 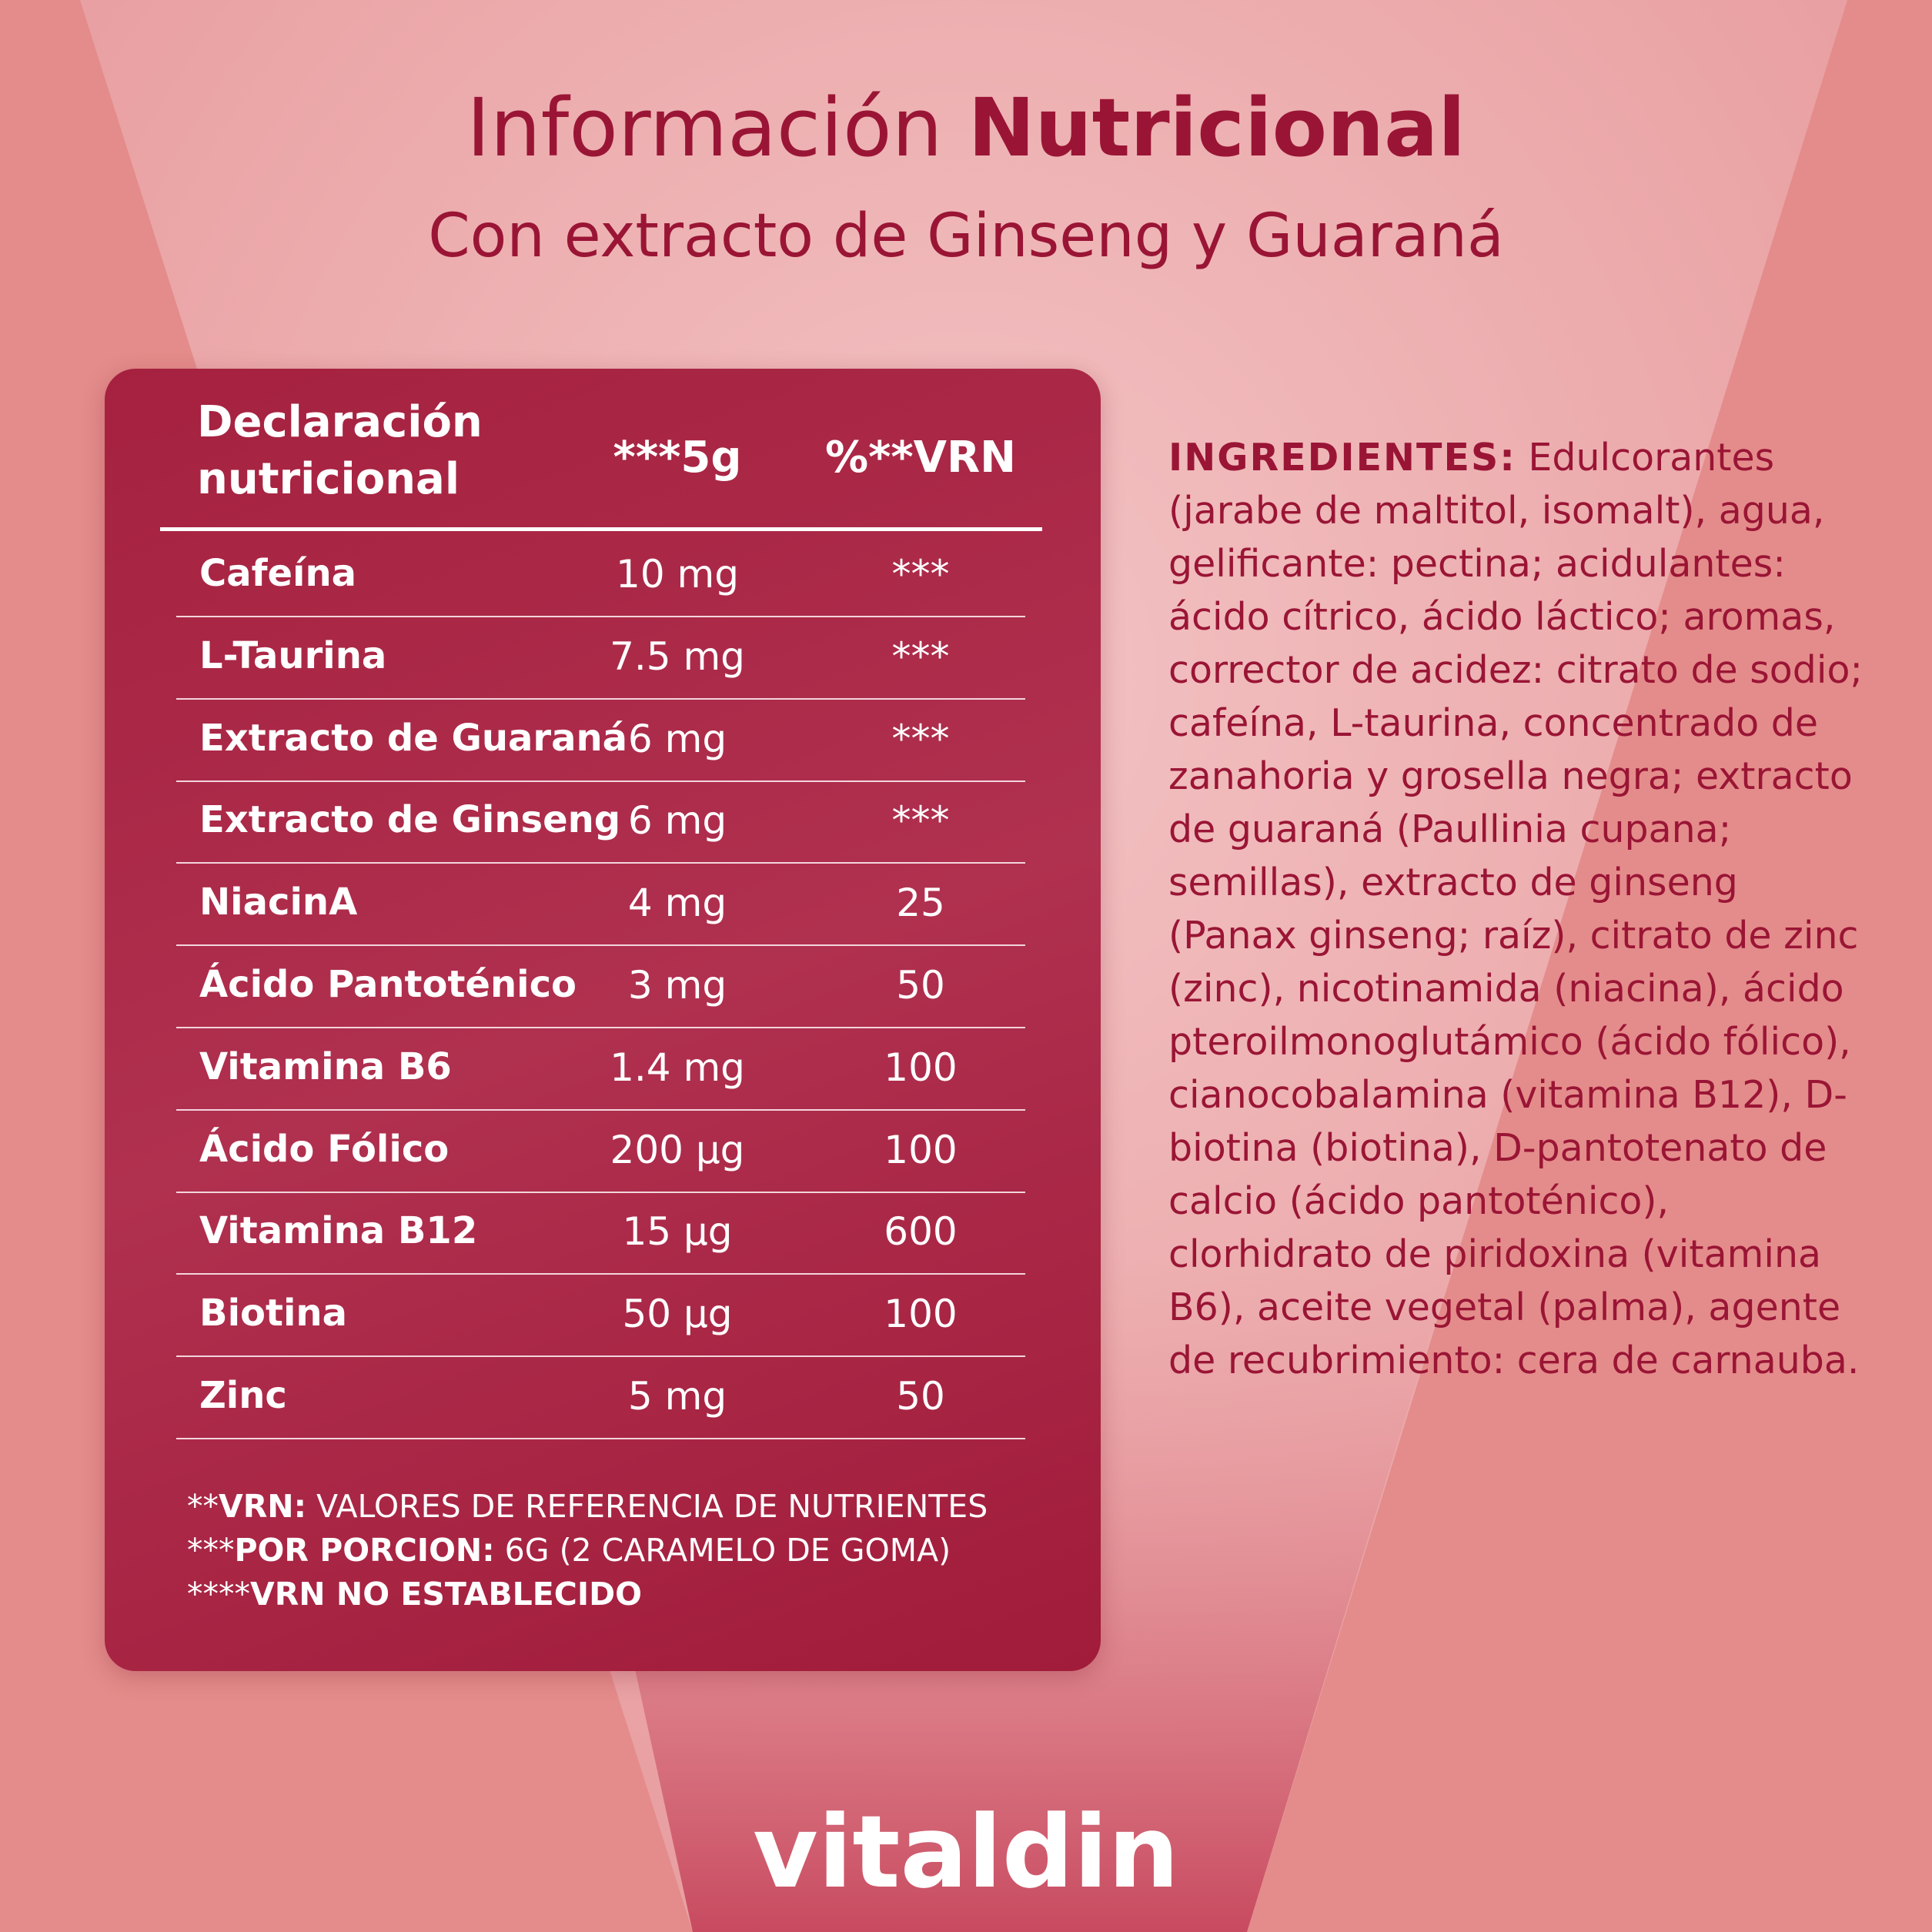 What do you see at coordinates (966, 1851) in the screenshot?
I see `brand-logo: vitaldin` at bounding box center [966, 1851].